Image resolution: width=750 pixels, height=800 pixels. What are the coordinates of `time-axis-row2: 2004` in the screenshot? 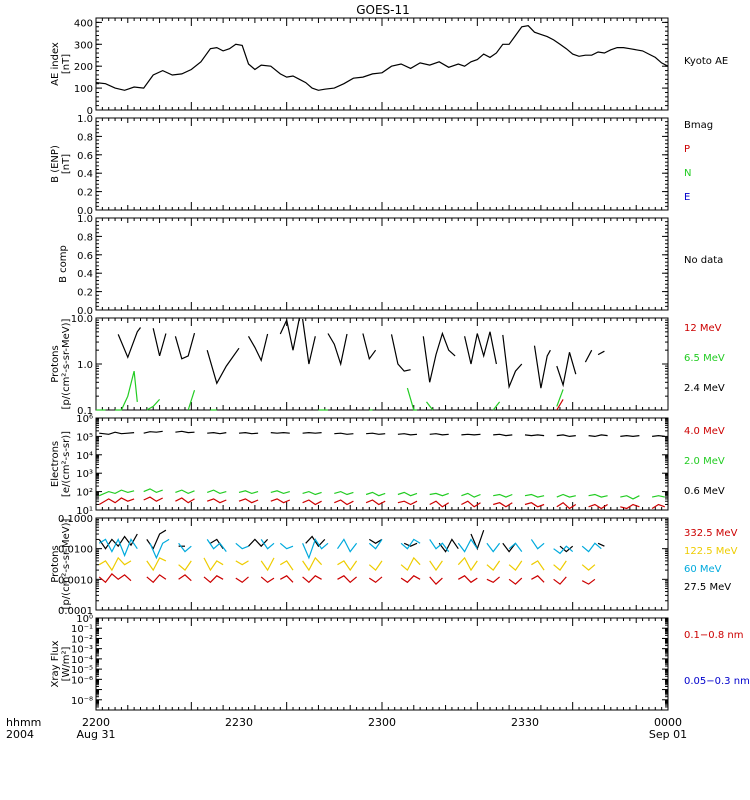 It's located at (20, 734).